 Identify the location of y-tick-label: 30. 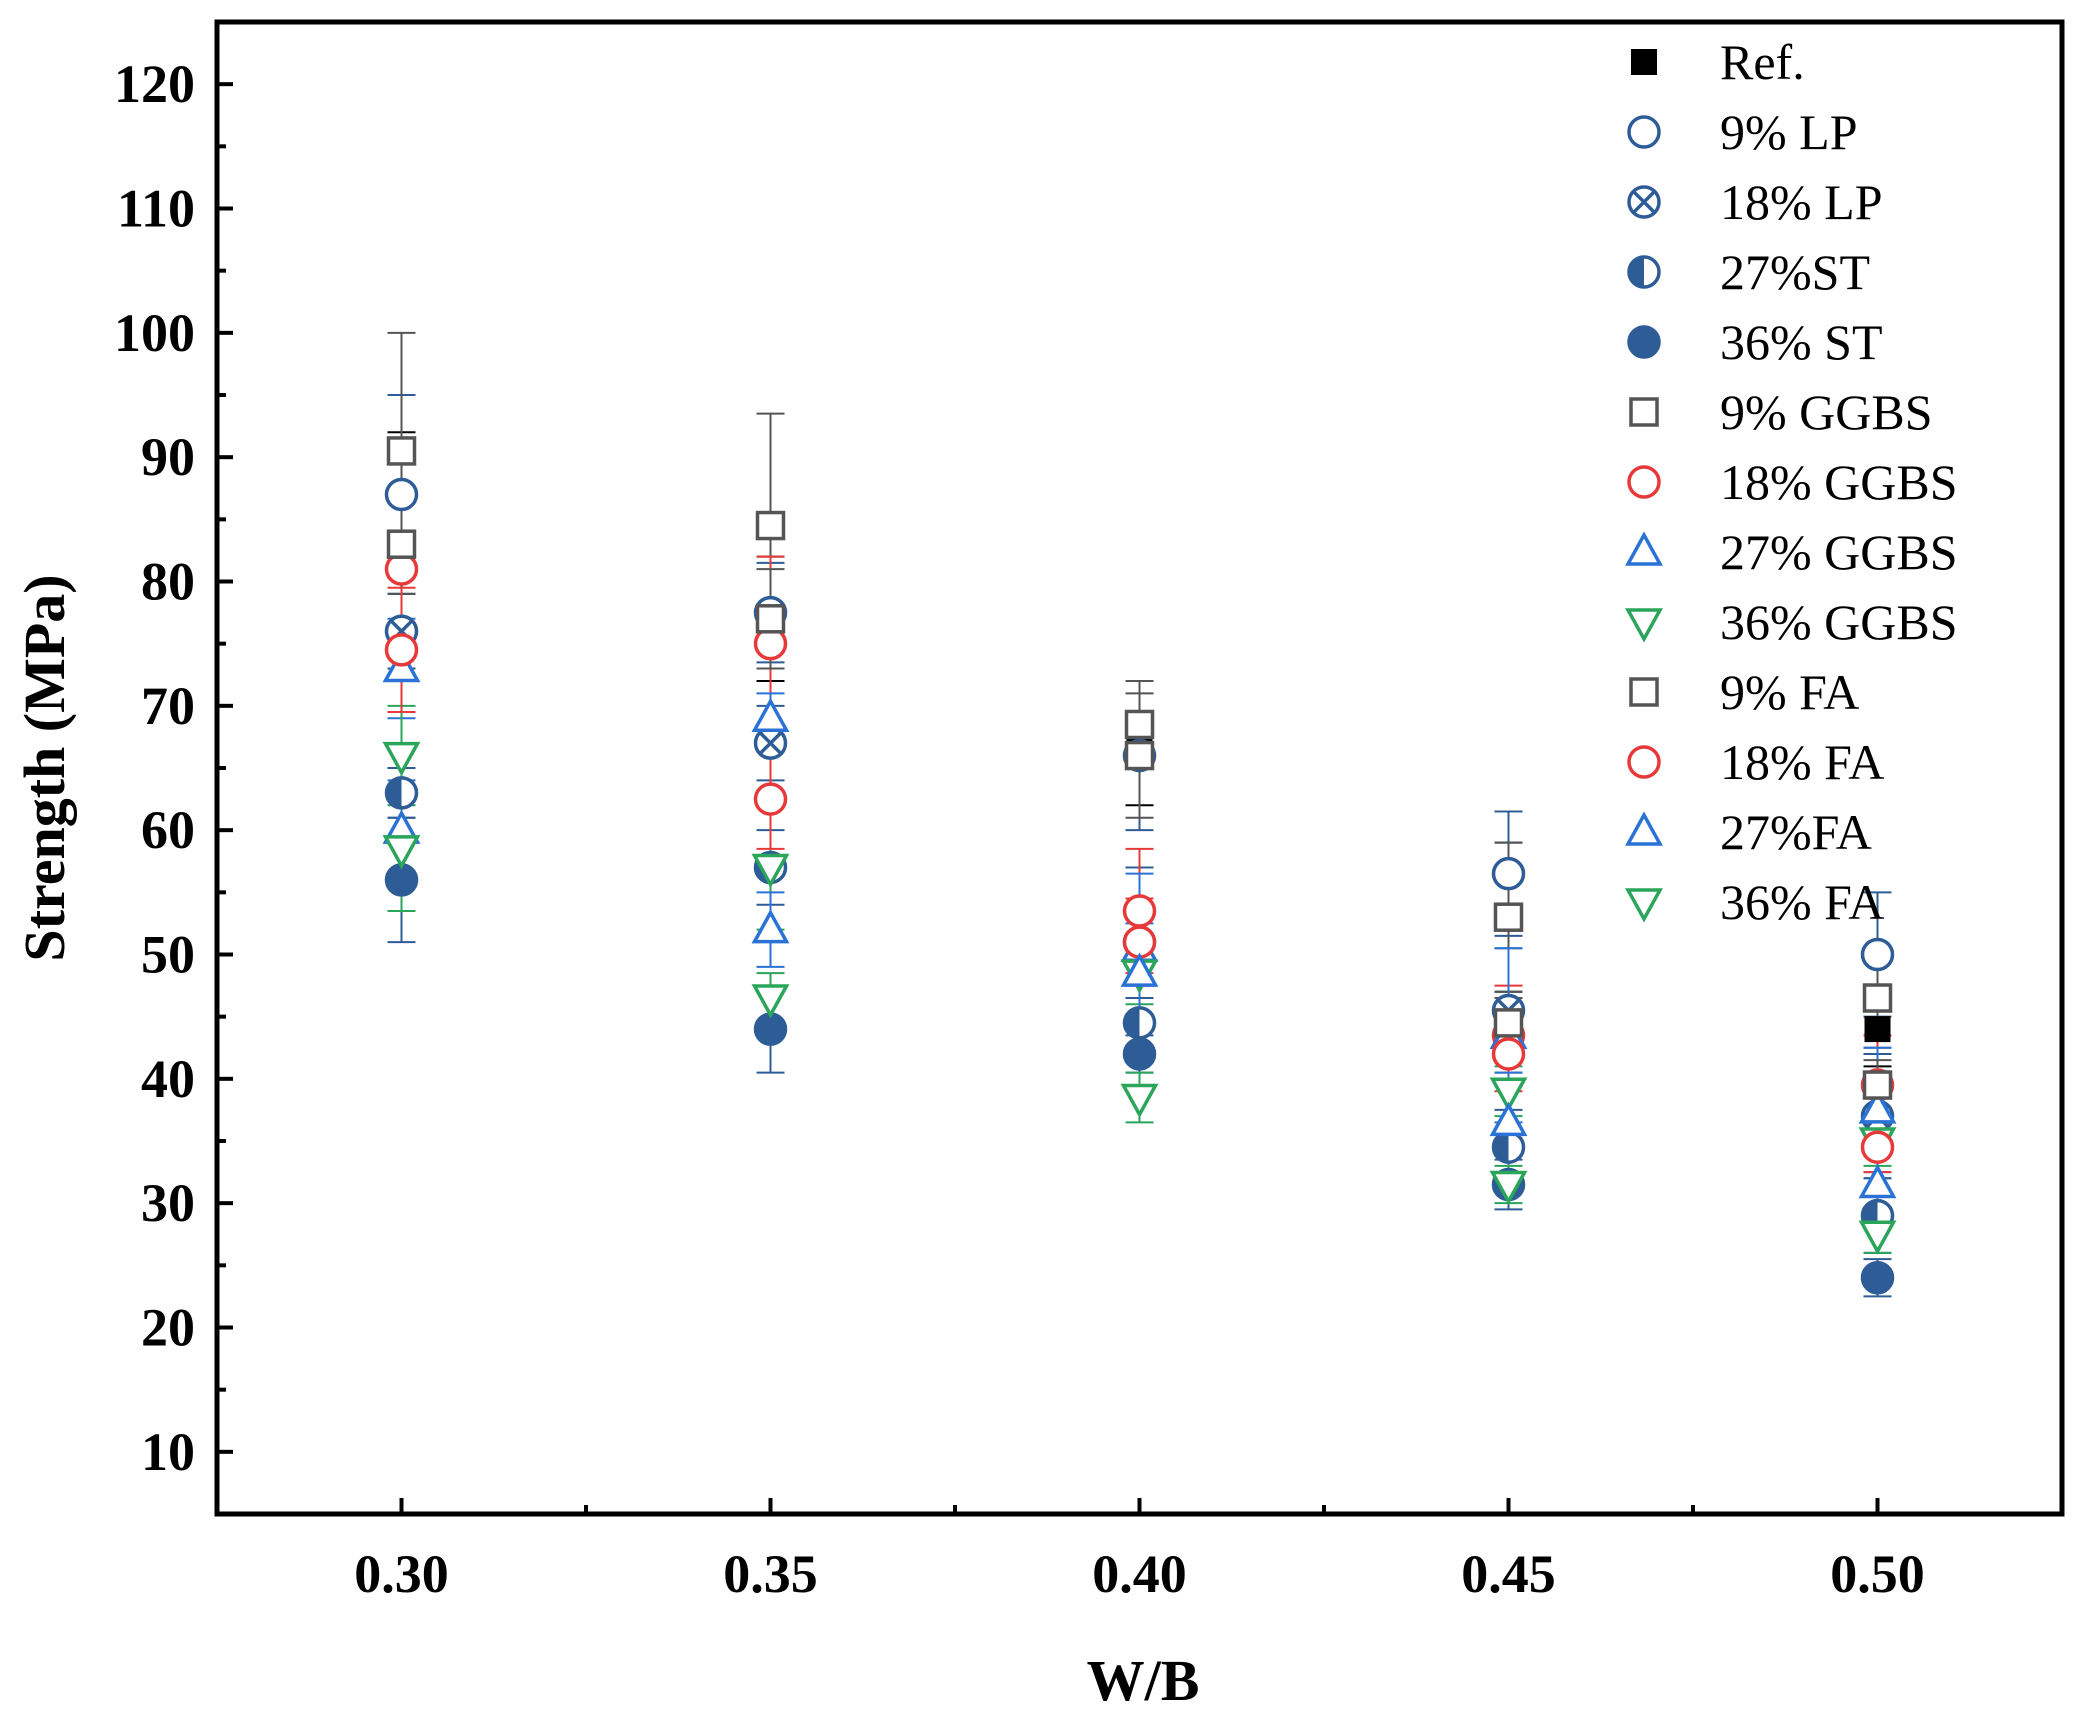
(168, 1203).